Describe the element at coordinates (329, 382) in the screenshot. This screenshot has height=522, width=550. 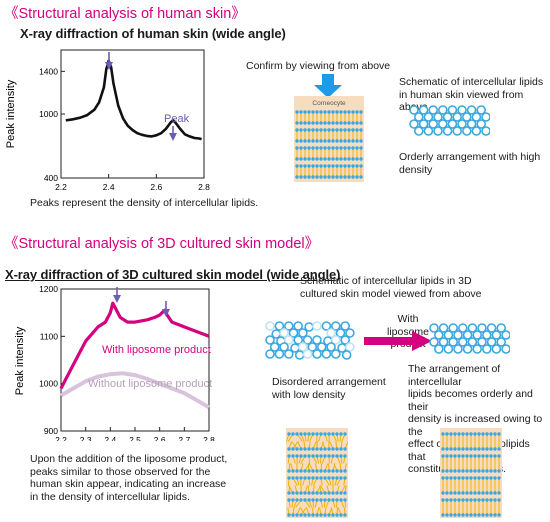
I see `disordered-label-line: Disordered arrangement` at that location.